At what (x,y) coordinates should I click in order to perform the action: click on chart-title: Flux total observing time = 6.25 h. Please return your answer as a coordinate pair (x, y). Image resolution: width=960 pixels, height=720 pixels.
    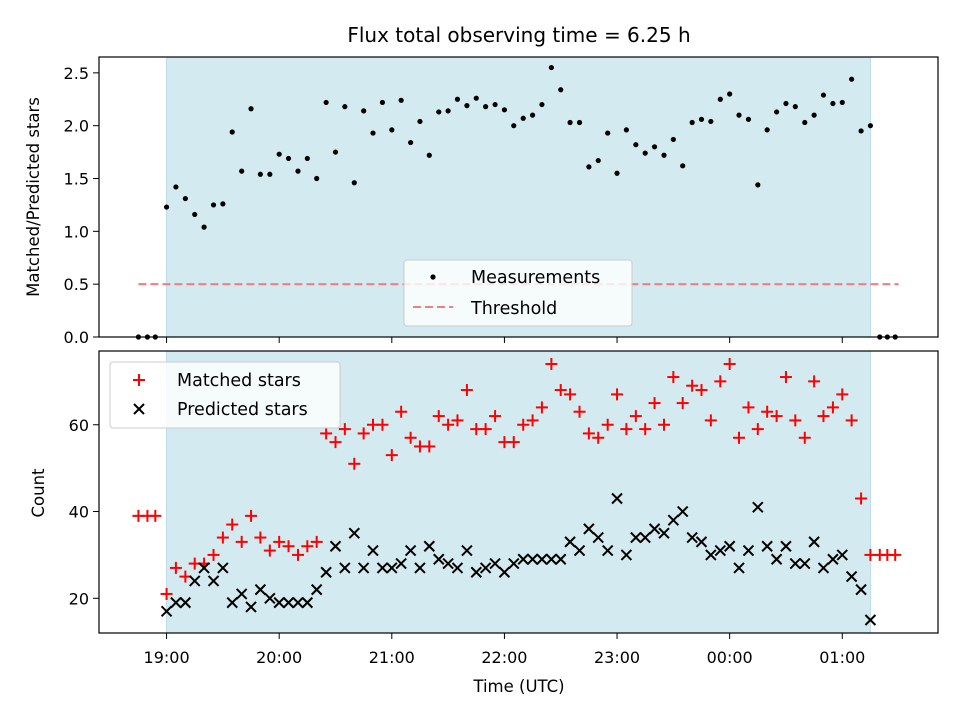
    Looking at the image, I should click on (518, 35).